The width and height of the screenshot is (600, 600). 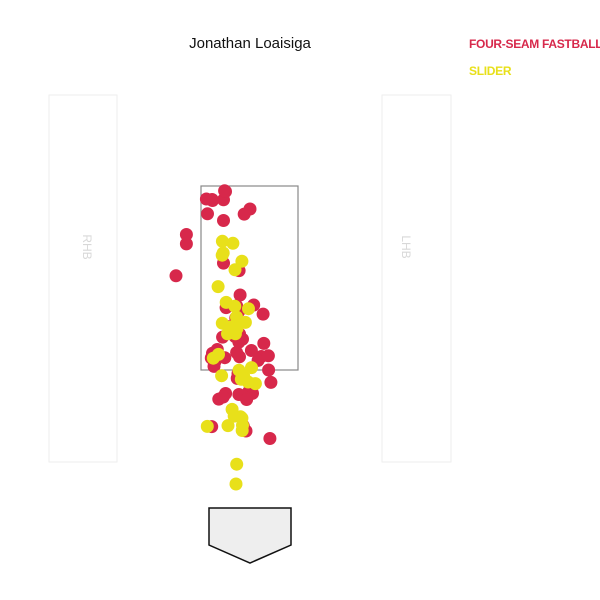 What do you see at coordinates (223, 337) in the screenshot?
I see `pitch-points` at bounding box center [223, 337].